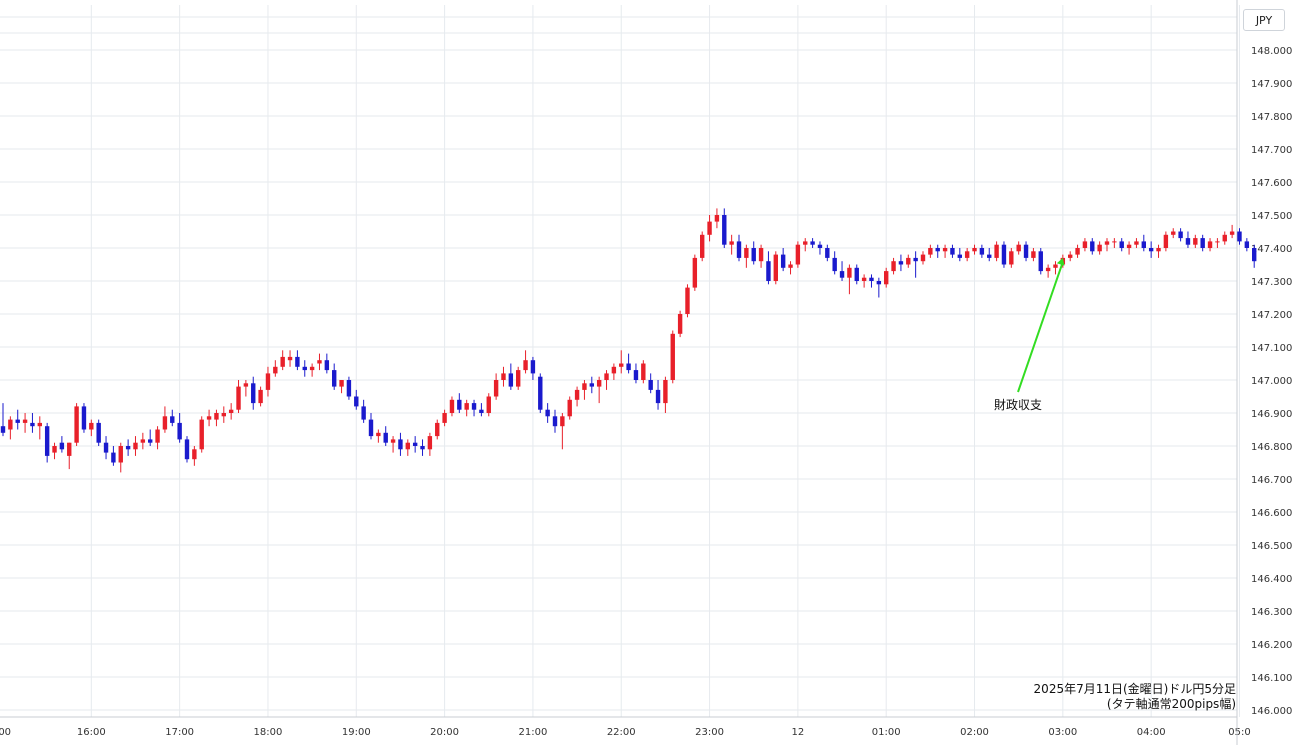 The height and width of the screenshot is (745, 1300). I want to click on symbol-badge: JPY, so click(1264, 20).